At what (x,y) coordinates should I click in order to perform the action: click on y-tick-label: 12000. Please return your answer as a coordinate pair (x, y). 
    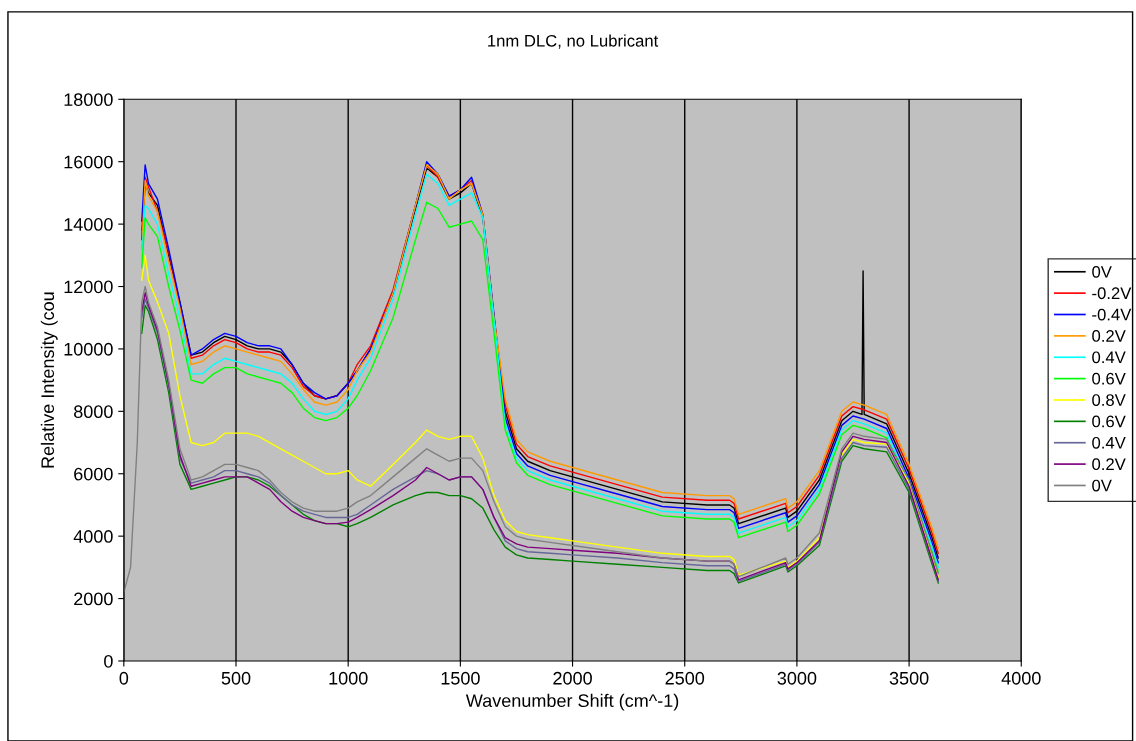
    Looking at the image, I should click on (88, 287).